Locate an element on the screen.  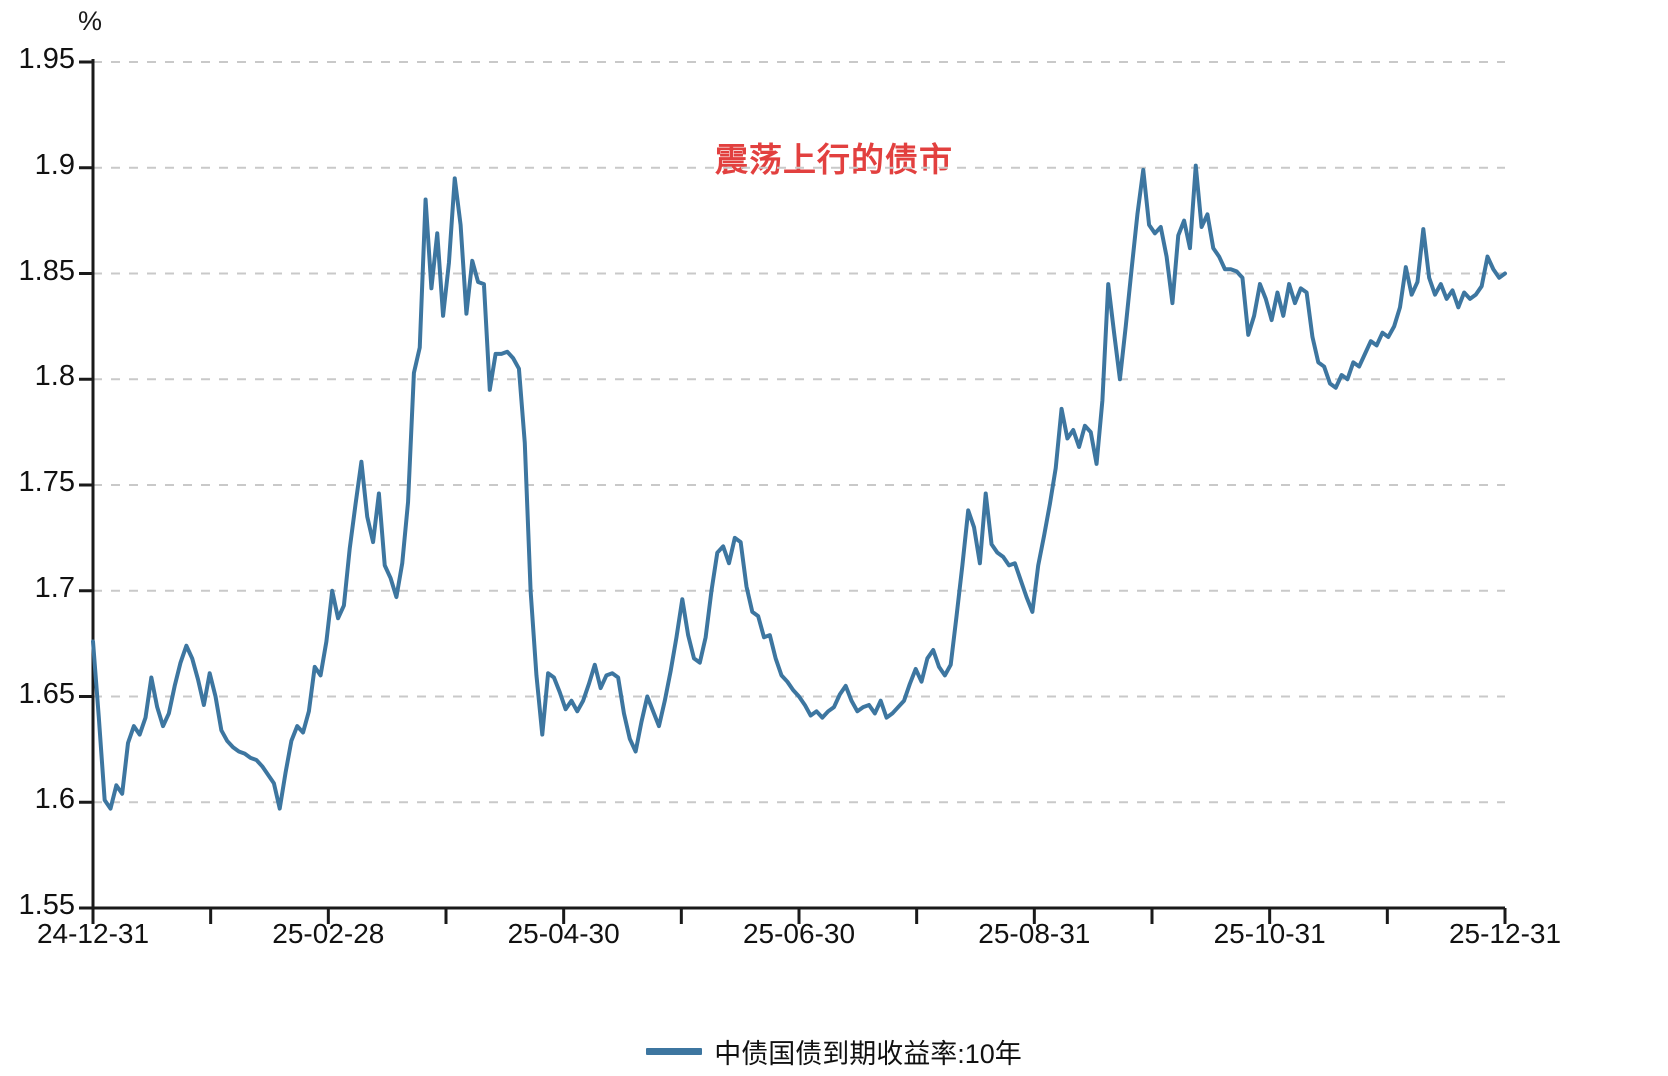
y-axis-unit-label: % is located at coordinates (90, 21).